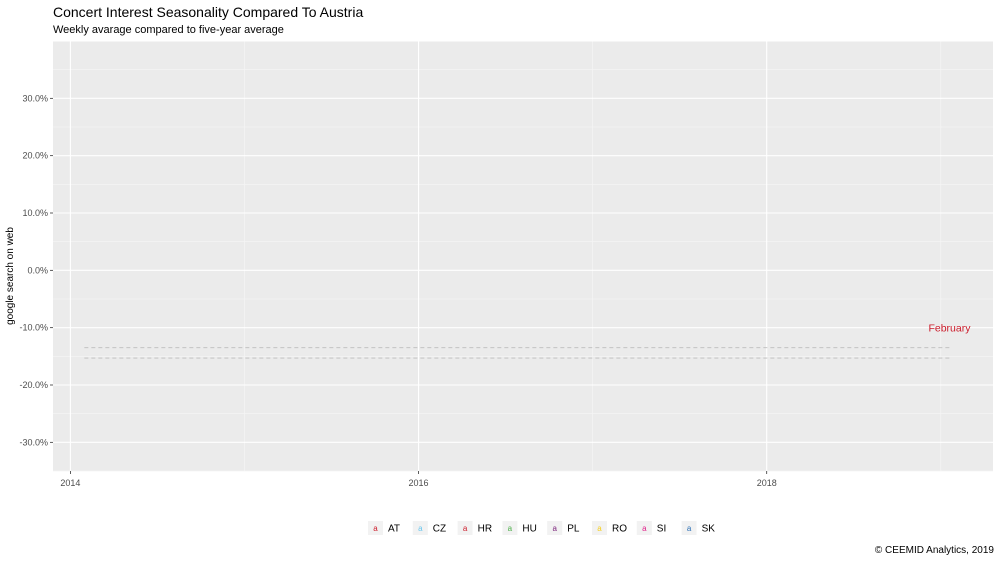 The height and width of the screenshot is (562, 1000). What do you see at coordinates (934, 550) in the screenshot?
I see `caption: © CEEMID Analytics, 2019` at bounding box center [934, 550].